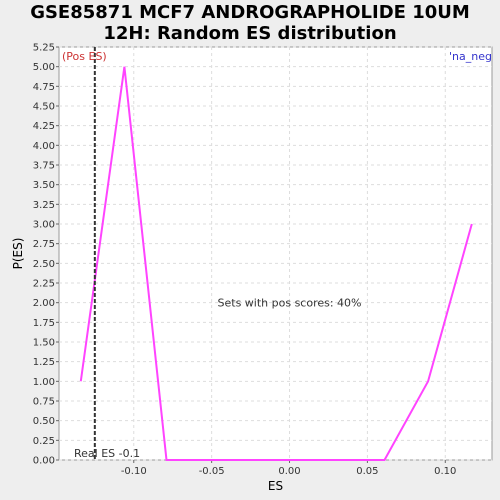  Describe the element at coordinates (44, 87) in the screenshot. I see `y-tick-label: 4.75` at that location.